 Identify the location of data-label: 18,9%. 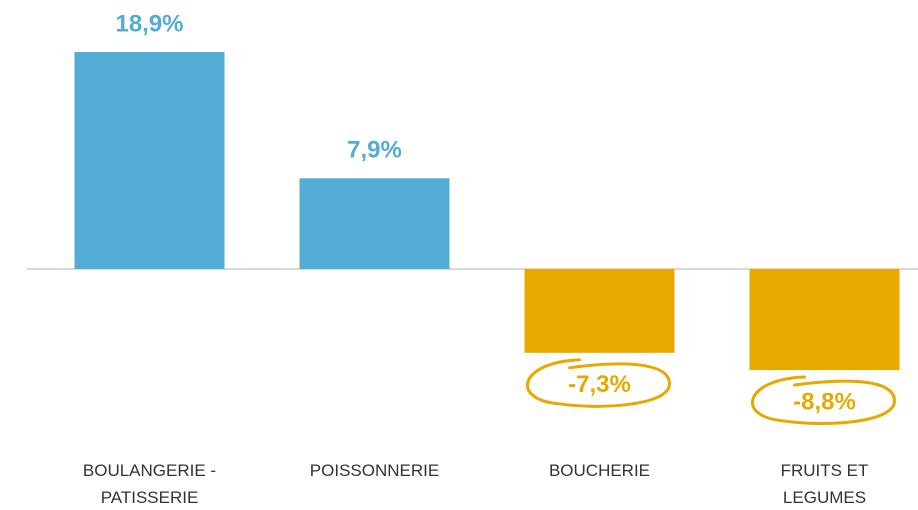
(149, 23).